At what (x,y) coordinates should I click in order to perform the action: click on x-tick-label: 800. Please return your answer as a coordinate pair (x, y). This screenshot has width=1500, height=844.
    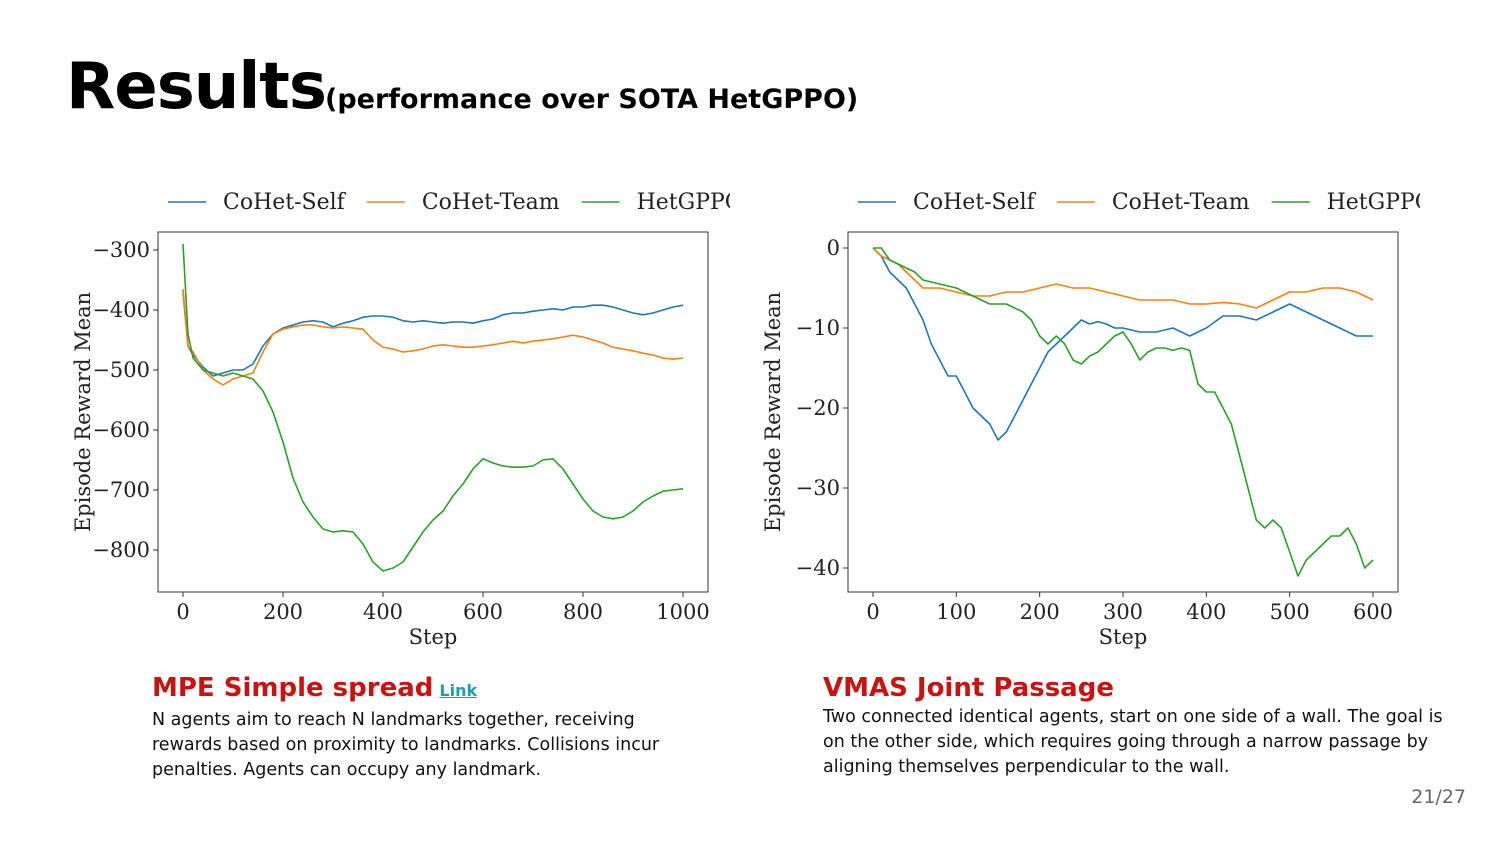
    Looking at the image, I should click on (583, 612).